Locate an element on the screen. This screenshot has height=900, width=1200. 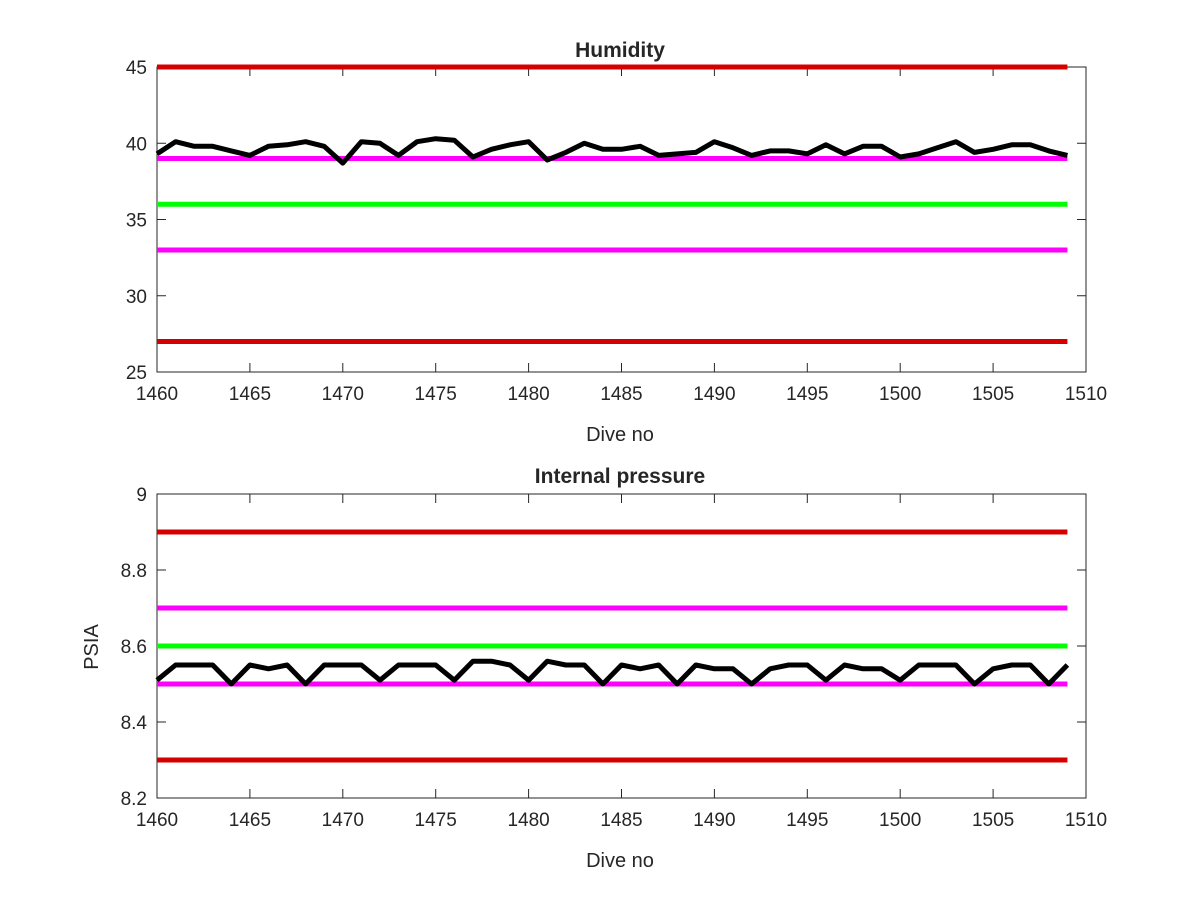
y-tick-label: 8.8 is located at coordinates (134, 571).